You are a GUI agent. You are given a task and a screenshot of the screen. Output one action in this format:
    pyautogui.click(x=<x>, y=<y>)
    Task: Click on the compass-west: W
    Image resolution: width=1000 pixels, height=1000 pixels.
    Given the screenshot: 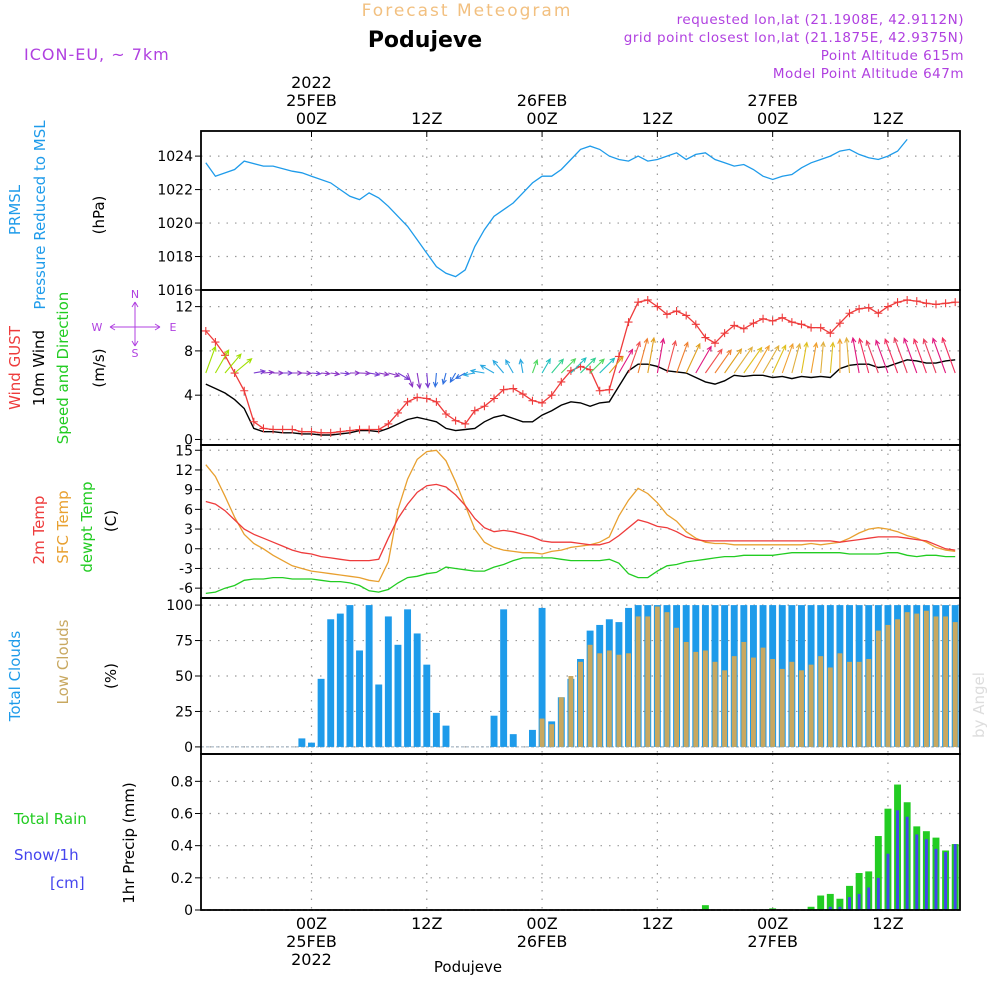 What is the action you would take?
    pyautogui.click(x=97, y=327)
    